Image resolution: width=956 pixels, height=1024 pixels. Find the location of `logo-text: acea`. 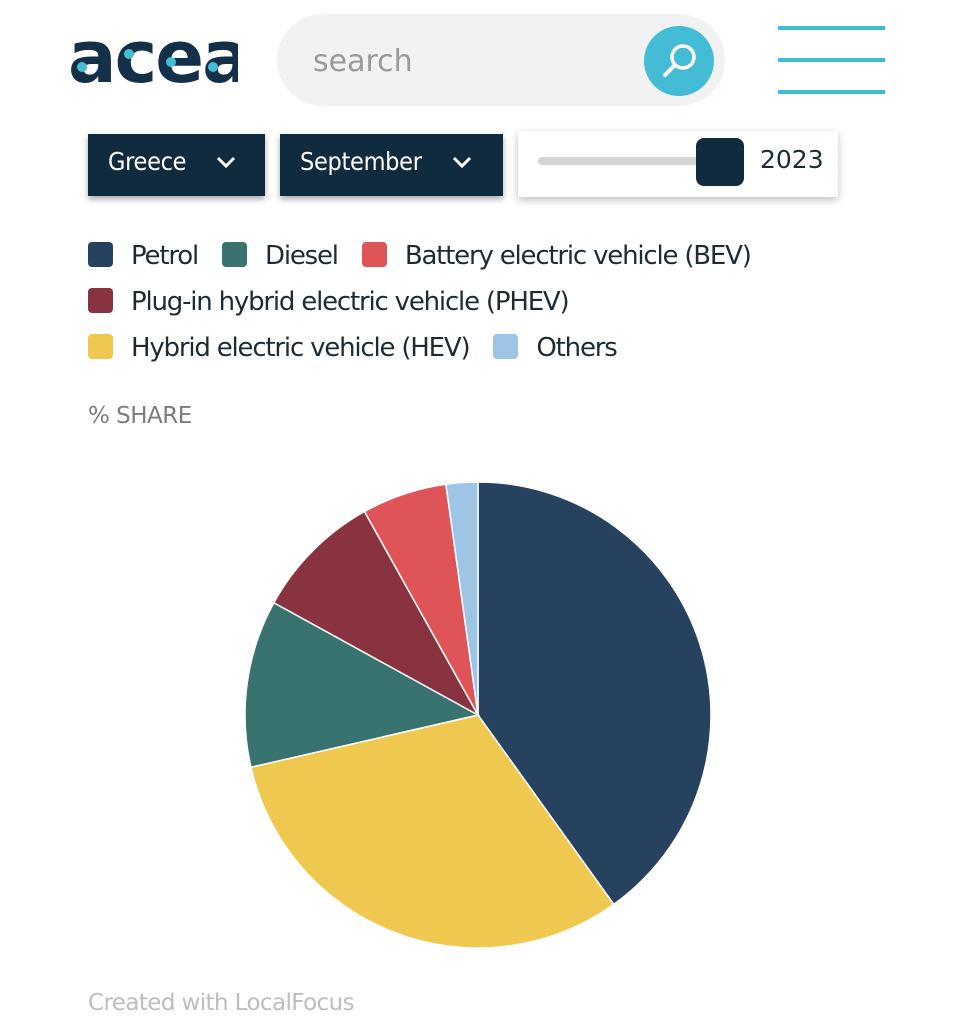

logo-text: acea is located at coordinates (153, 58).